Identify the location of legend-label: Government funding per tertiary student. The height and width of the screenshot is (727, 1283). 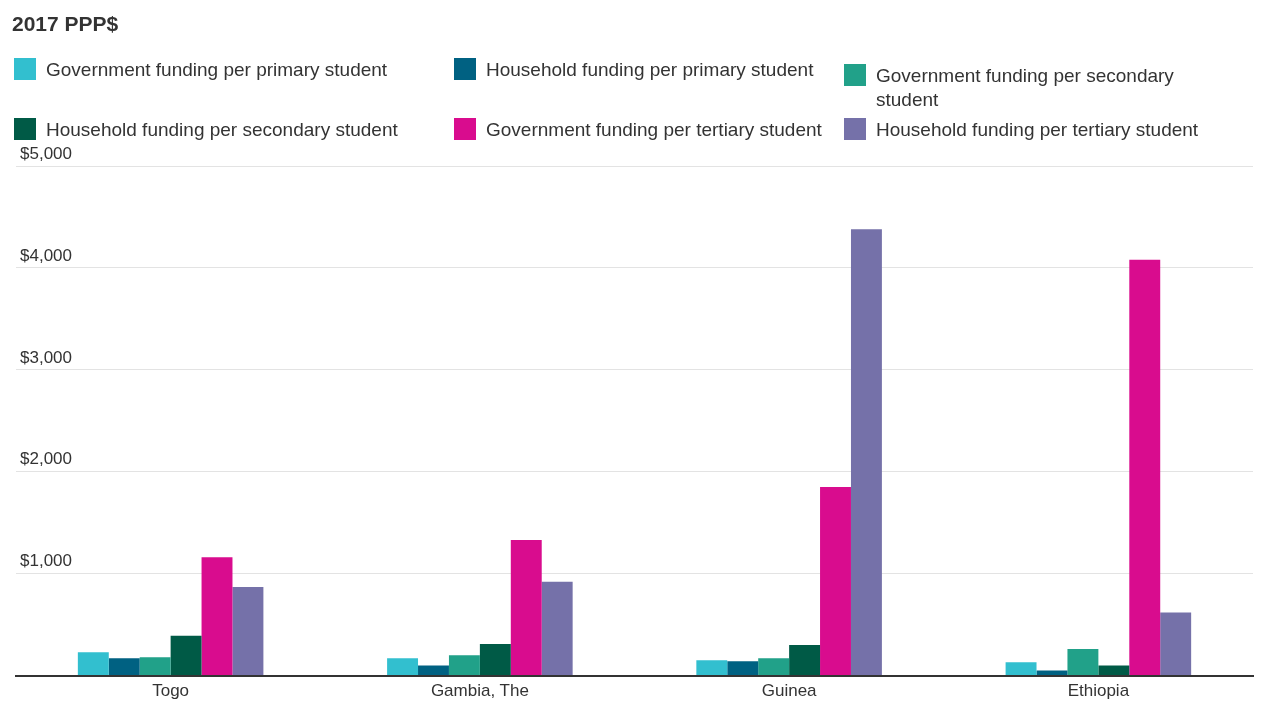
(654, 130).